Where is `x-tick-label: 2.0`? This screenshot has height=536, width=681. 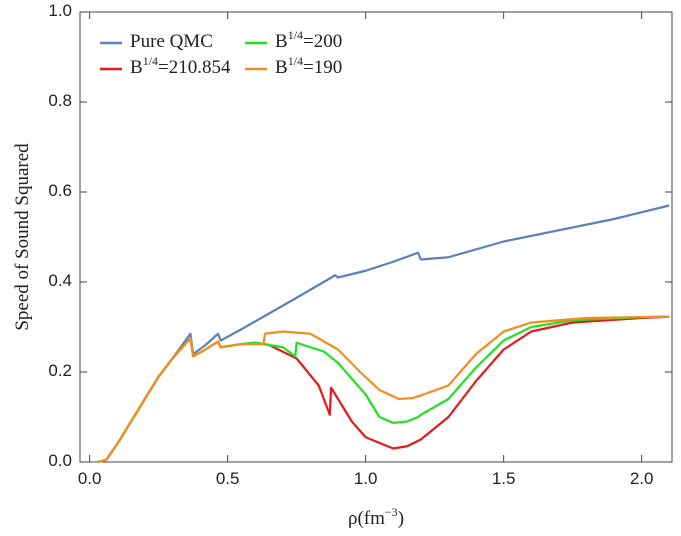
x-tick-label: 2.0 is located at coordinates (642, 478).